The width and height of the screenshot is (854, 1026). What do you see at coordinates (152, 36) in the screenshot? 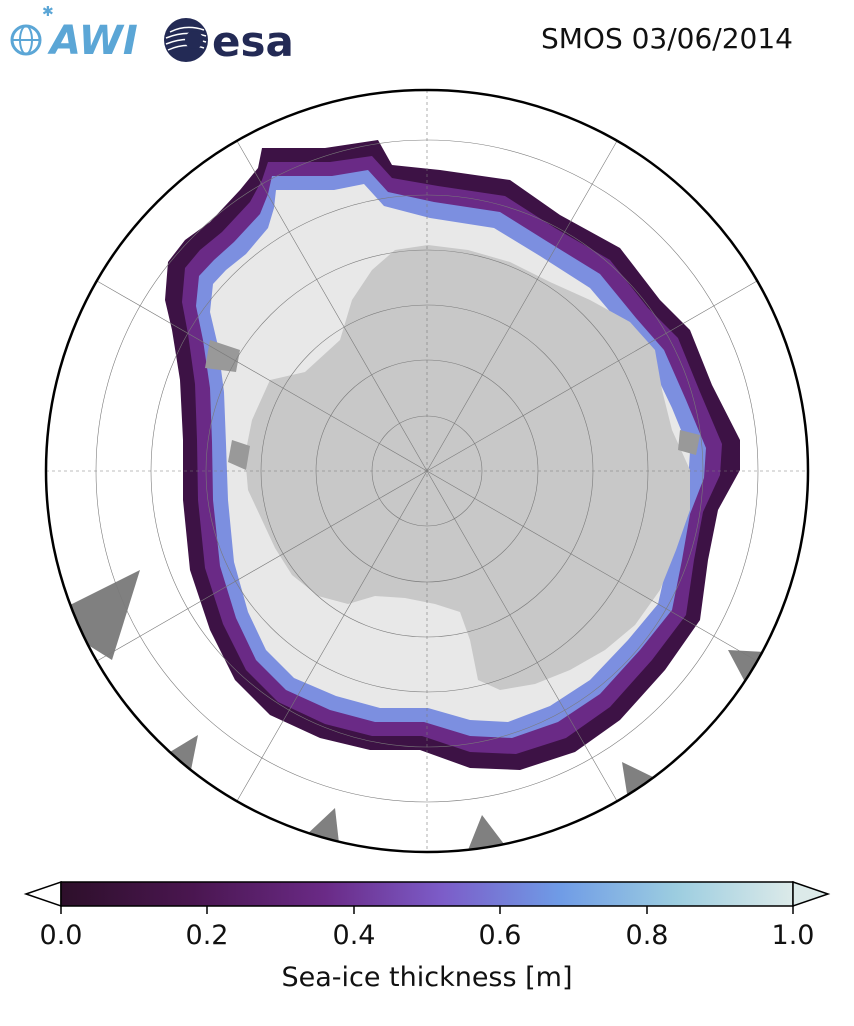
I see `logo-bar: ✱ AWI esa` at bounding box center [152, 36].